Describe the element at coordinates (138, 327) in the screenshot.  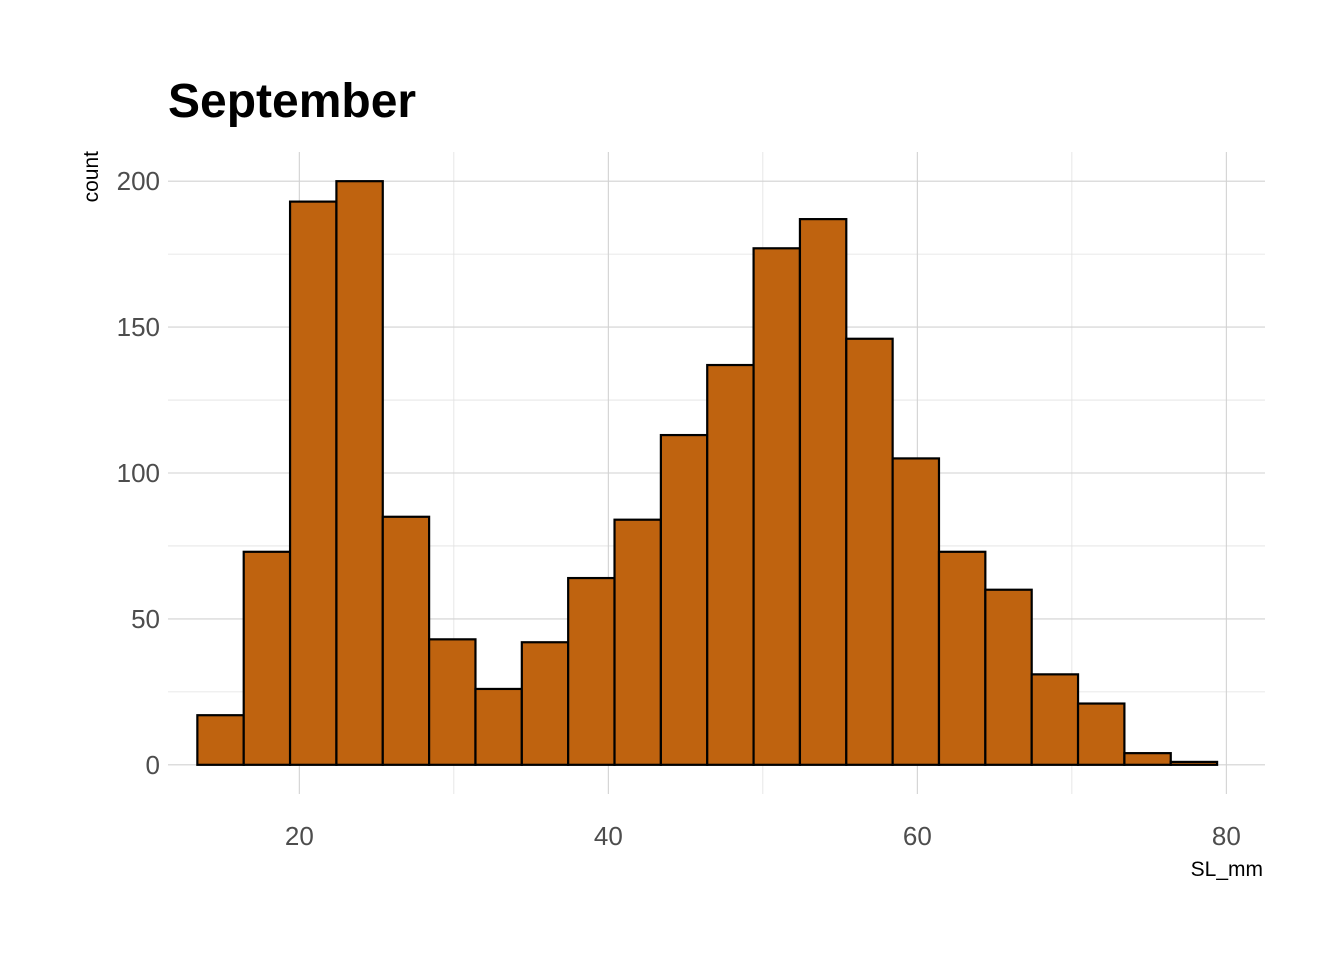
I see `y-tick-label: 150` at that location.